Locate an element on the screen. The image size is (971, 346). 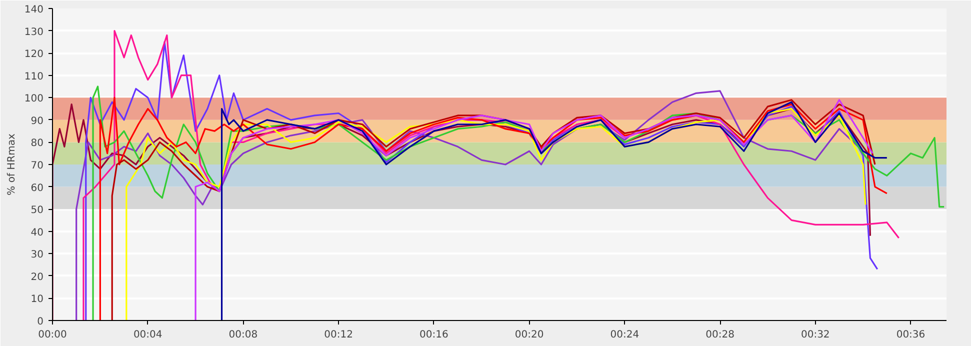
y-tick-label: 40 is located at coordinates (37, 232).